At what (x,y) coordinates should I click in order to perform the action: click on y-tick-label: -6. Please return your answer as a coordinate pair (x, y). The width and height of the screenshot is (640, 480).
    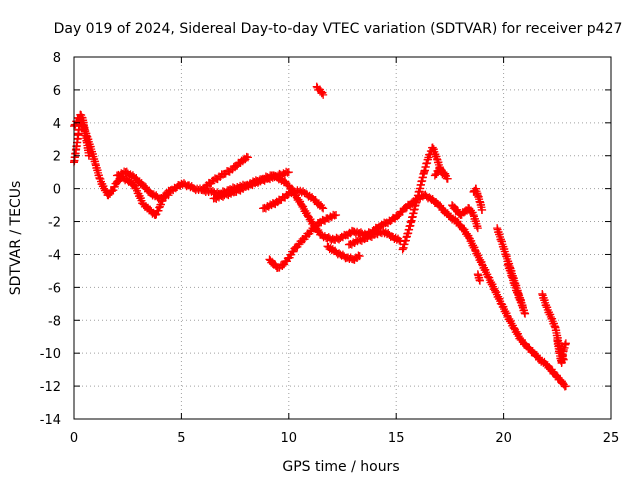
    Looking at the image, I should click on (54, 288).